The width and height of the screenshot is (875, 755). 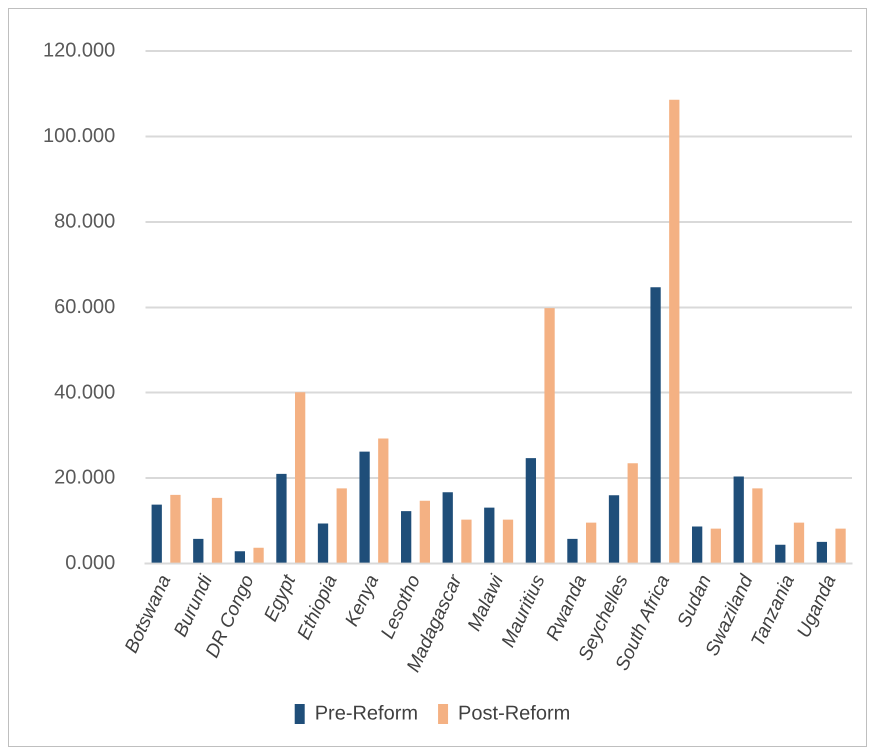 I want to click on x-tick-label: Egypt, so click(x=280, y=598).